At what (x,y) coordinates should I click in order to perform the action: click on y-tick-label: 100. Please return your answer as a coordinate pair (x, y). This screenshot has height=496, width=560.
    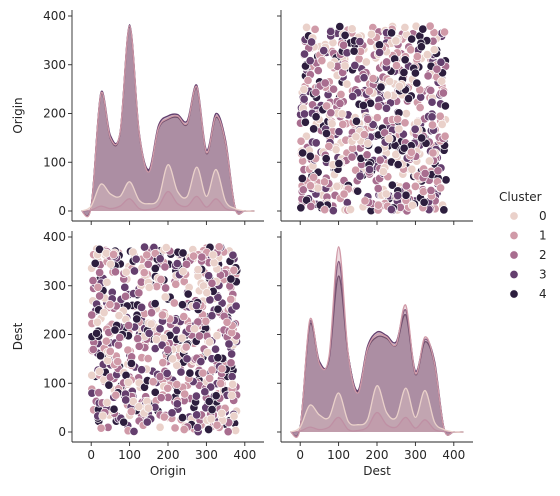
    Looking at the image, I should click on (54, 162).